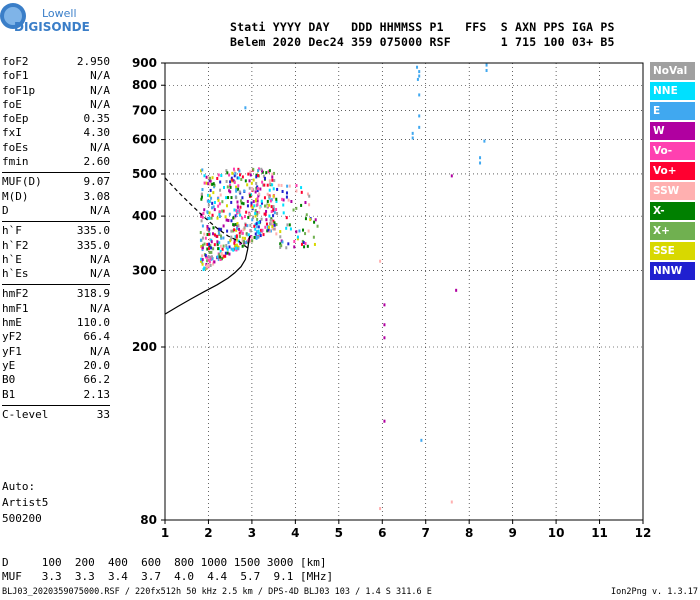 The image size is (700, 600). What do you see at coordinates (15, 119) in the screenshot?
I see `param-label: foEp` at bounding box center [15, 119].